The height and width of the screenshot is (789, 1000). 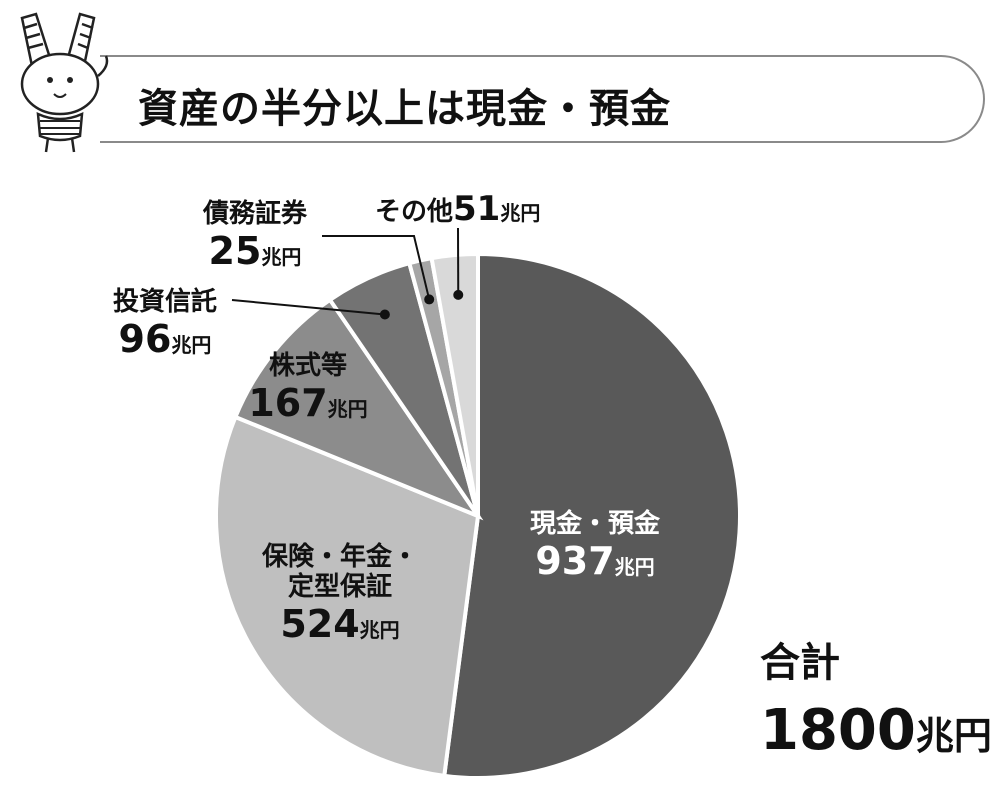 What do you see at coordinates (575, 560) in the screenshot?
I see `label-cash-value: 937` at bounding box center [575, 560].